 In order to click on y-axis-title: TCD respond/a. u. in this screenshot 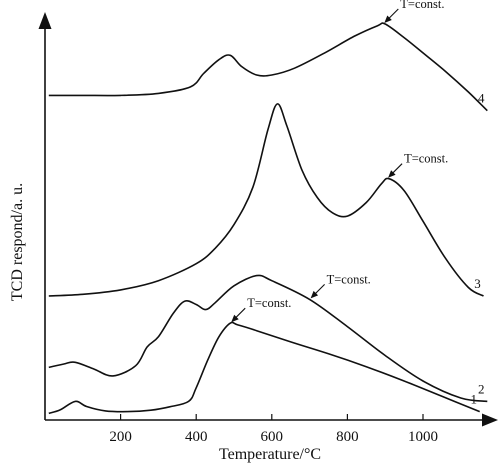, I will do `click(17, 242)`.